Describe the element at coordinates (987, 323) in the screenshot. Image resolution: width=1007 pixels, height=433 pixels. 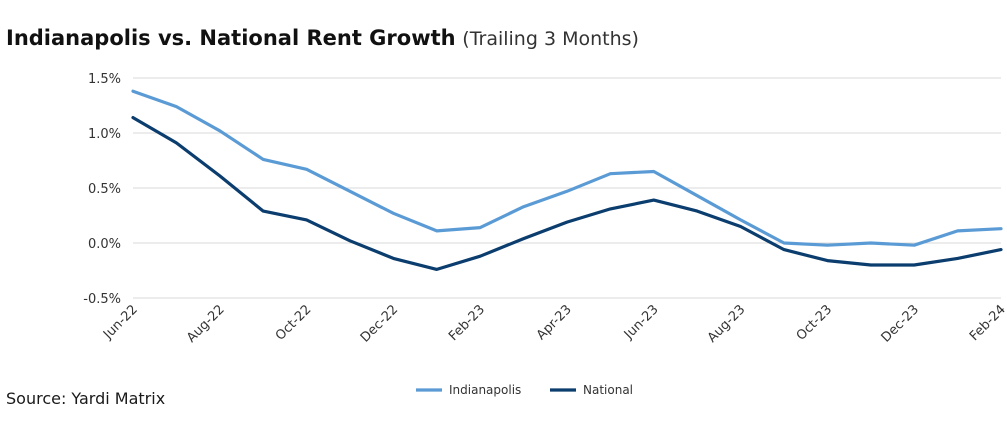
I see `x-tick-label: Feb-24` at that location.